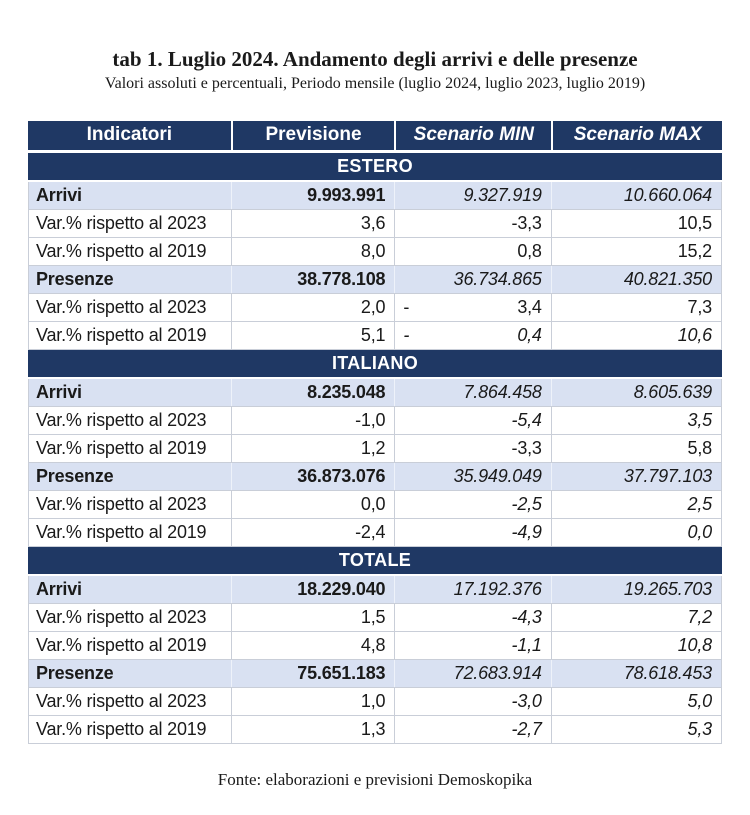 Image resolution: width=750 pixels, height=815 pixels. I want to click on scenario-max-cell: 0,0, so click(635, 532).